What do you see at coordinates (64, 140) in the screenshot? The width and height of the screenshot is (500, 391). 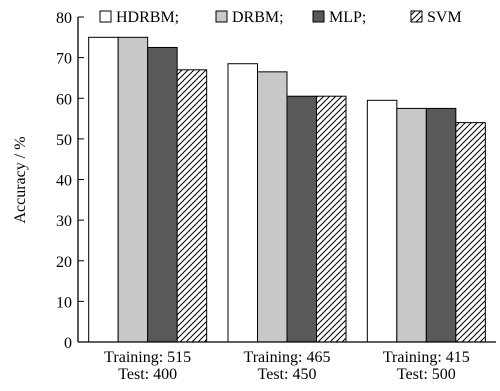 I see `y-tick-label: 50` at bounding box center [64, 140].